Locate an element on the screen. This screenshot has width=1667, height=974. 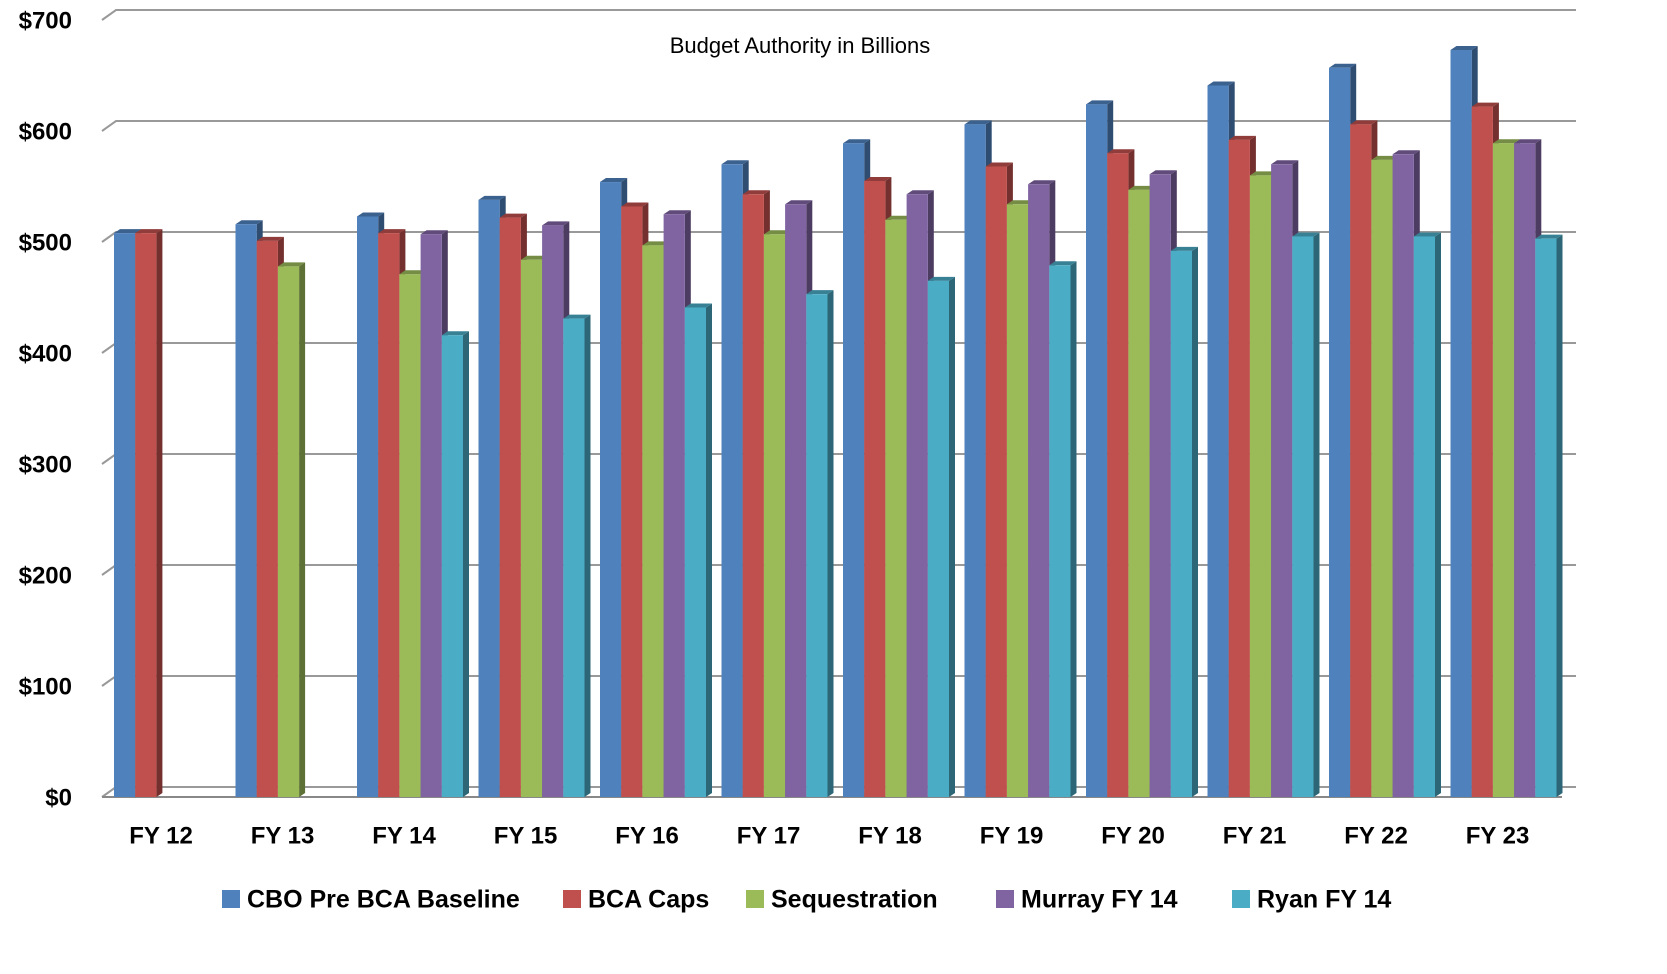
x-tick-label: FY 22 is located at coordinates (1376, 835).